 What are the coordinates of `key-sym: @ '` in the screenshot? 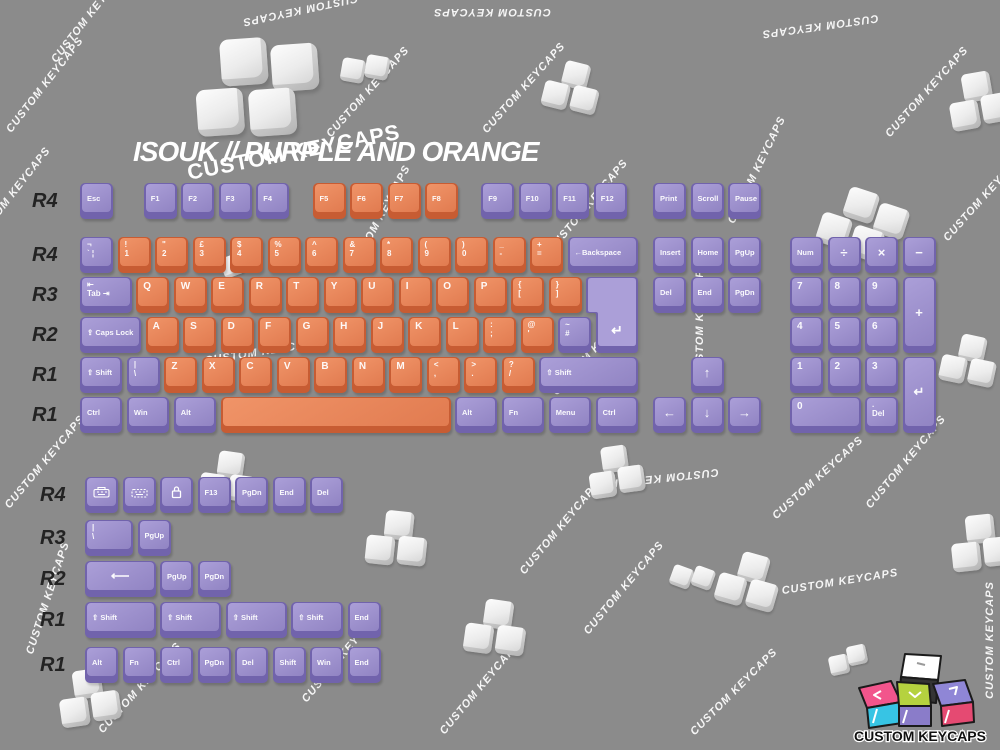 It's located at (537, 335).